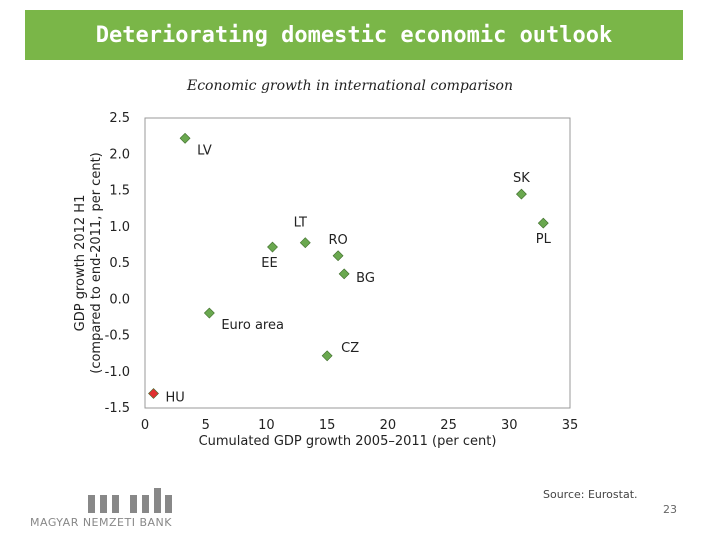 The height and width of the screenshot is (540, 720). I want to click on x-tick-label: 15, so click(327, 425).